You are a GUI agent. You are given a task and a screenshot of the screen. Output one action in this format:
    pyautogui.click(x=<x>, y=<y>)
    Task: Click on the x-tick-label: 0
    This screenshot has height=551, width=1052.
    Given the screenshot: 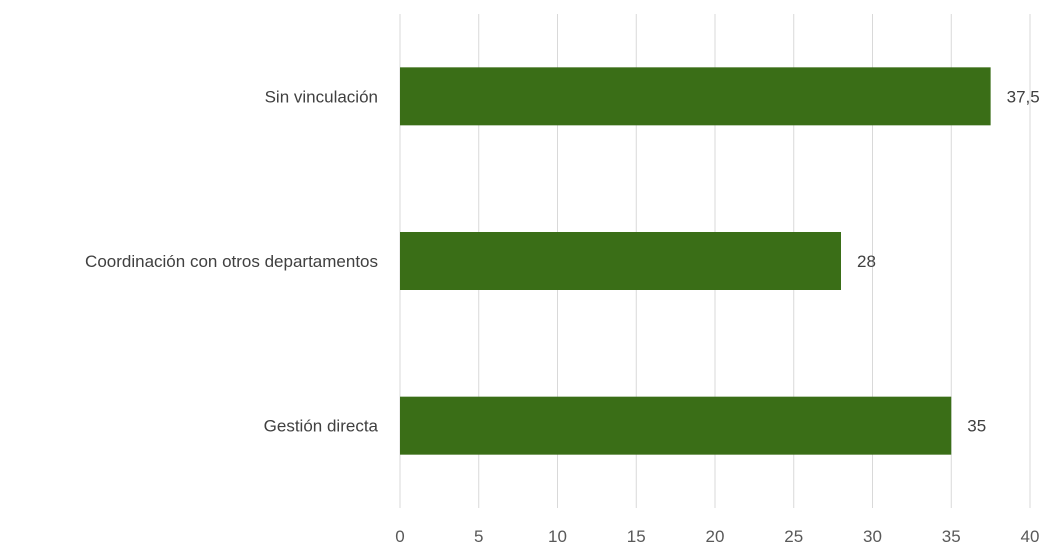 What is the action you would take?
    pyautogui.click(x=399, y=536)
    